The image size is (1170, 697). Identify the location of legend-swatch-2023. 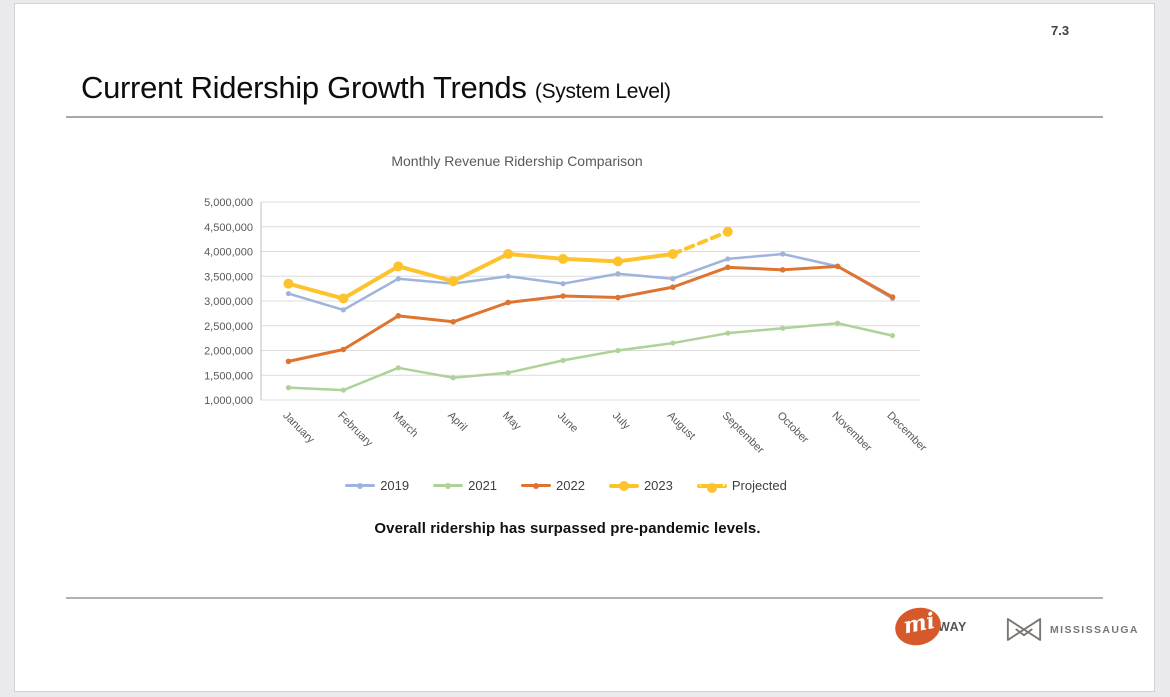
(623, 485).